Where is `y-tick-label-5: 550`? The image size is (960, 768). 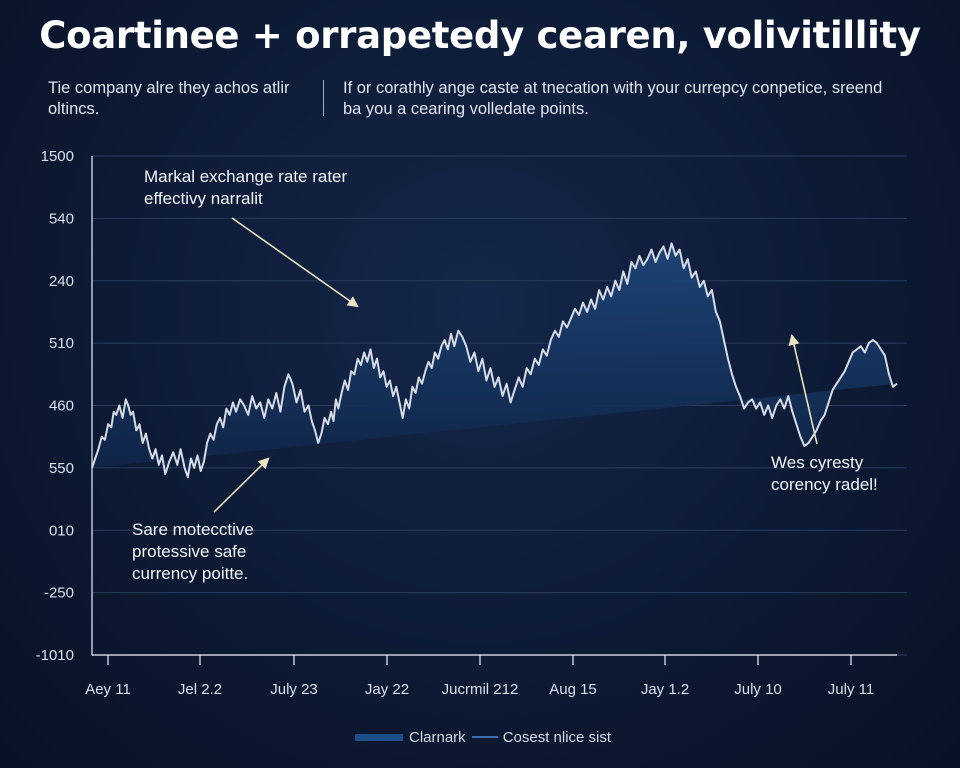
y-tick-label-5: 550 is located at coordinates (61, 468).